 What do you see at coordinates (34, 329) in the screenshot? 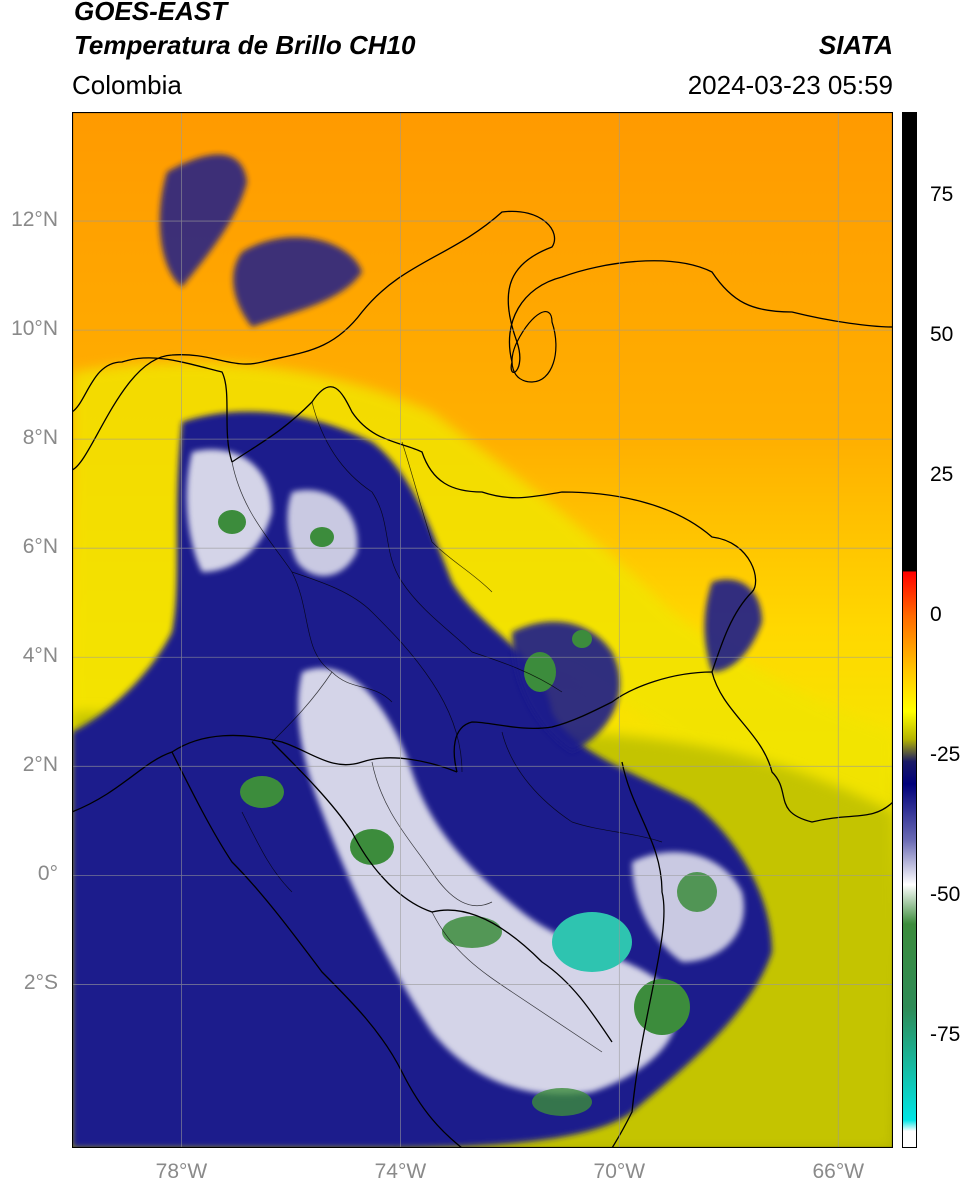
I see `y-tick-label: 10°N` at bounding box center [34, 329].